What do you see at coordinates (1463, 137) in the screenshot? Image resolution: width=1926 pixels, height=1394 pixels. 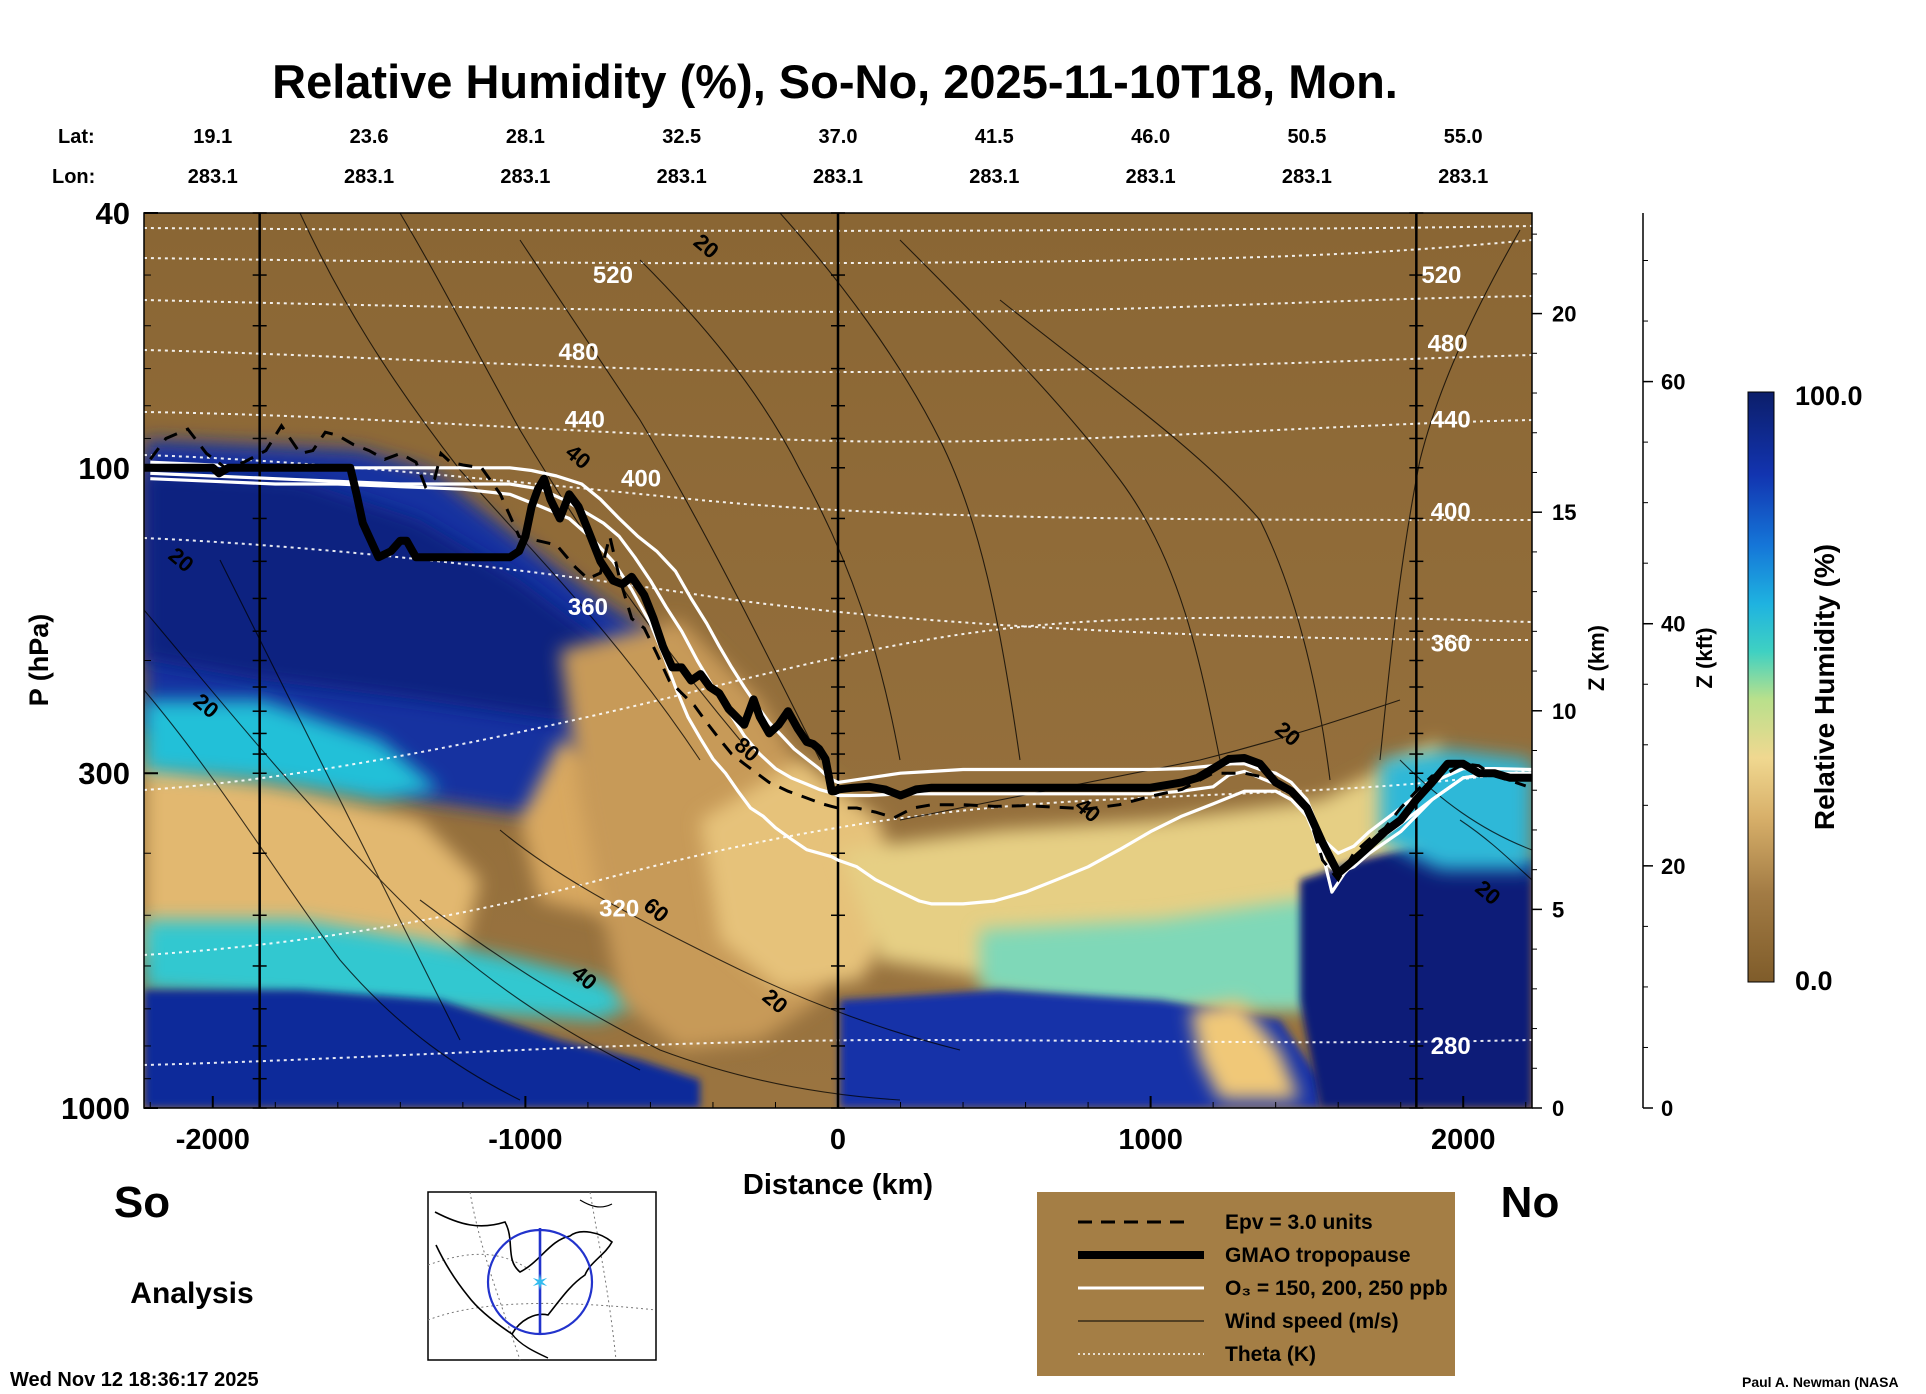 I see `lat-value: 55.0` at bounding box center [1463, 137].